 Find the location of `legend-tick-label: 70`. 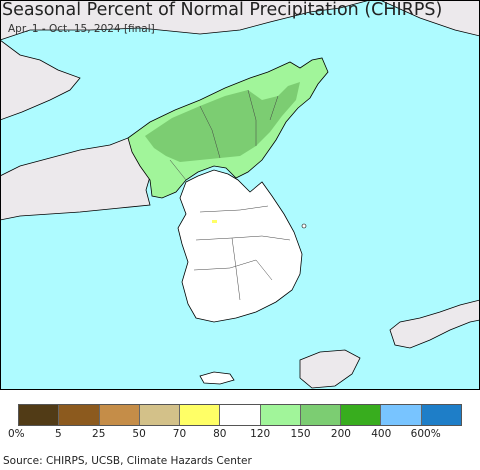

legend-tick-label: 70 is located at coordinates (179, 434).